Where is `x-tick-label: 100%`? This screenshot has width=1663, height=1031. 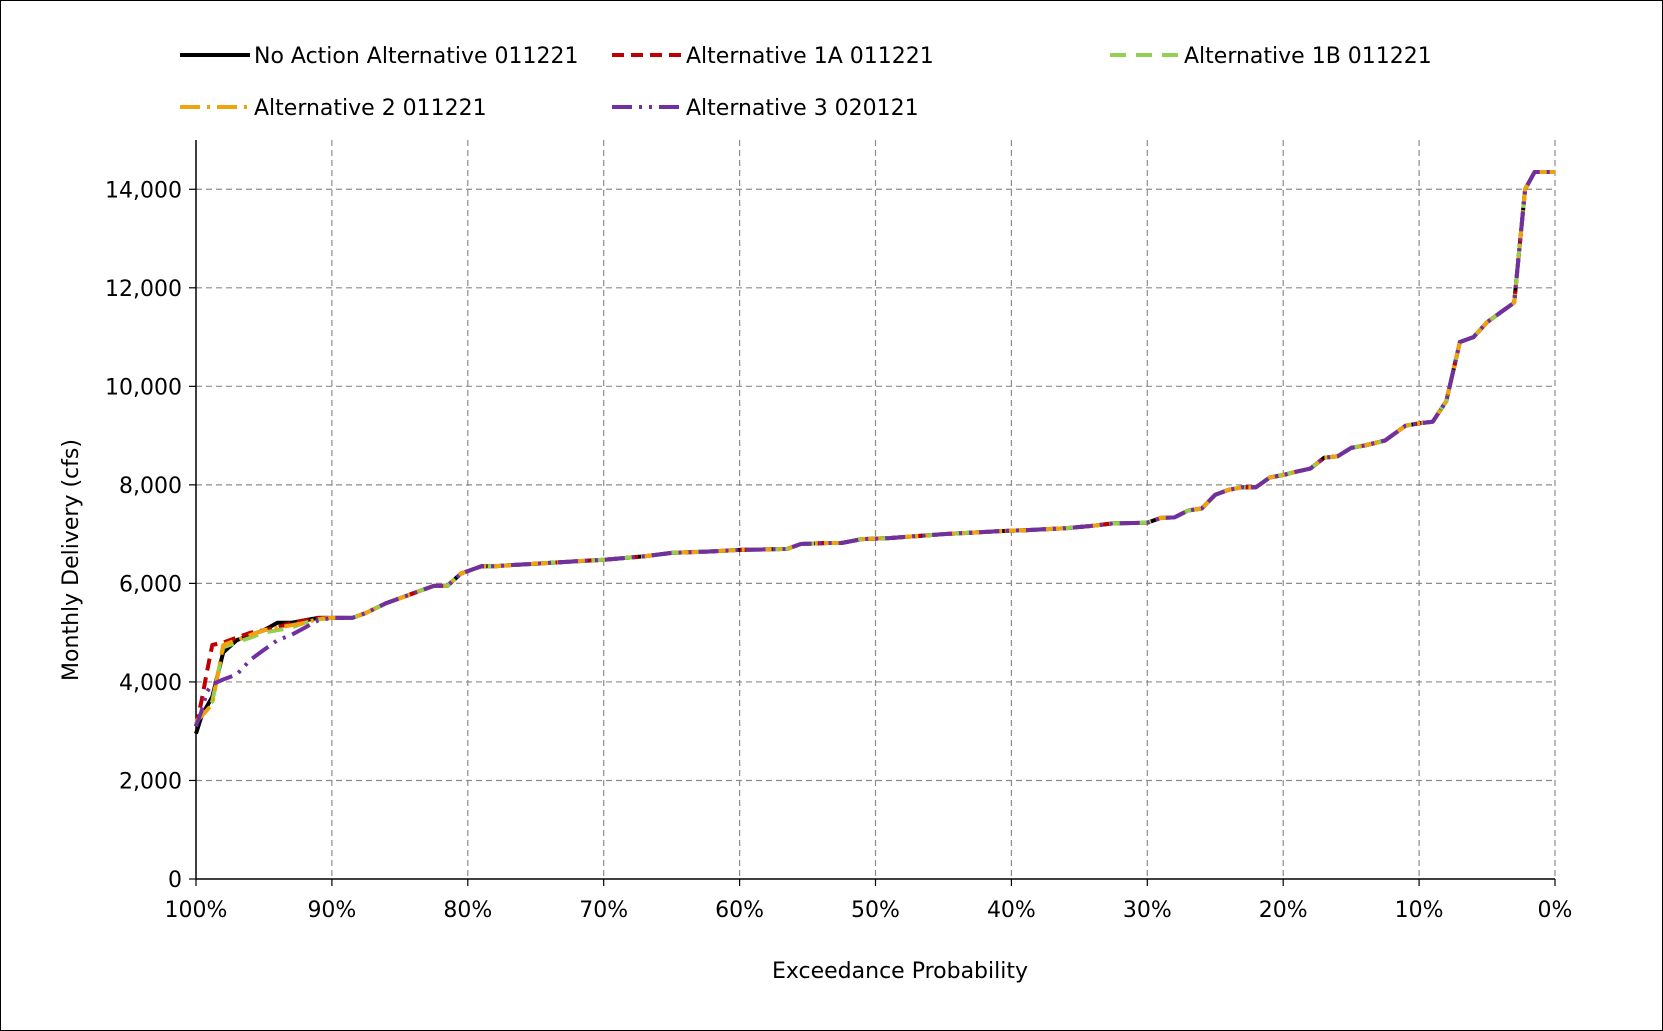 x-tick-label: 100% is located at coordinates (196, 910).